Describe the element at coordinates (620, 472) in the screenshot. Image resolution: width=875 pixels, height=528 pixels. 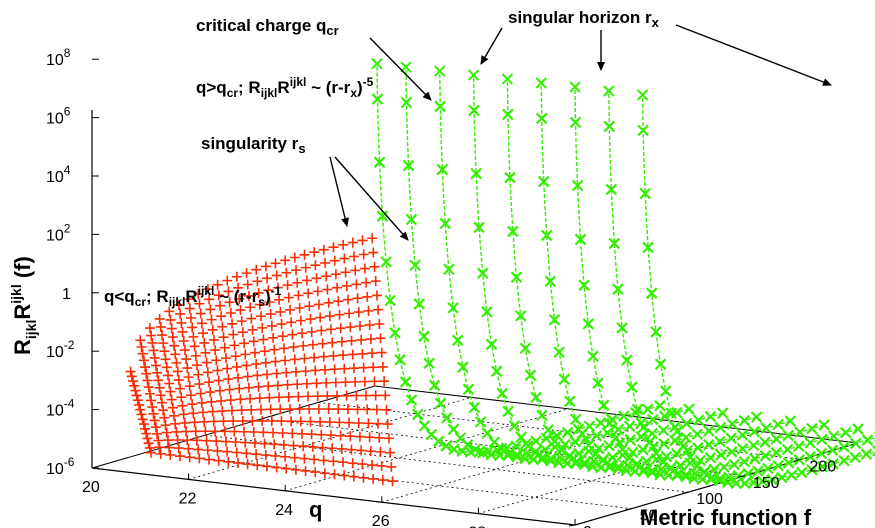
I see `floor-gridline-q` at that location.